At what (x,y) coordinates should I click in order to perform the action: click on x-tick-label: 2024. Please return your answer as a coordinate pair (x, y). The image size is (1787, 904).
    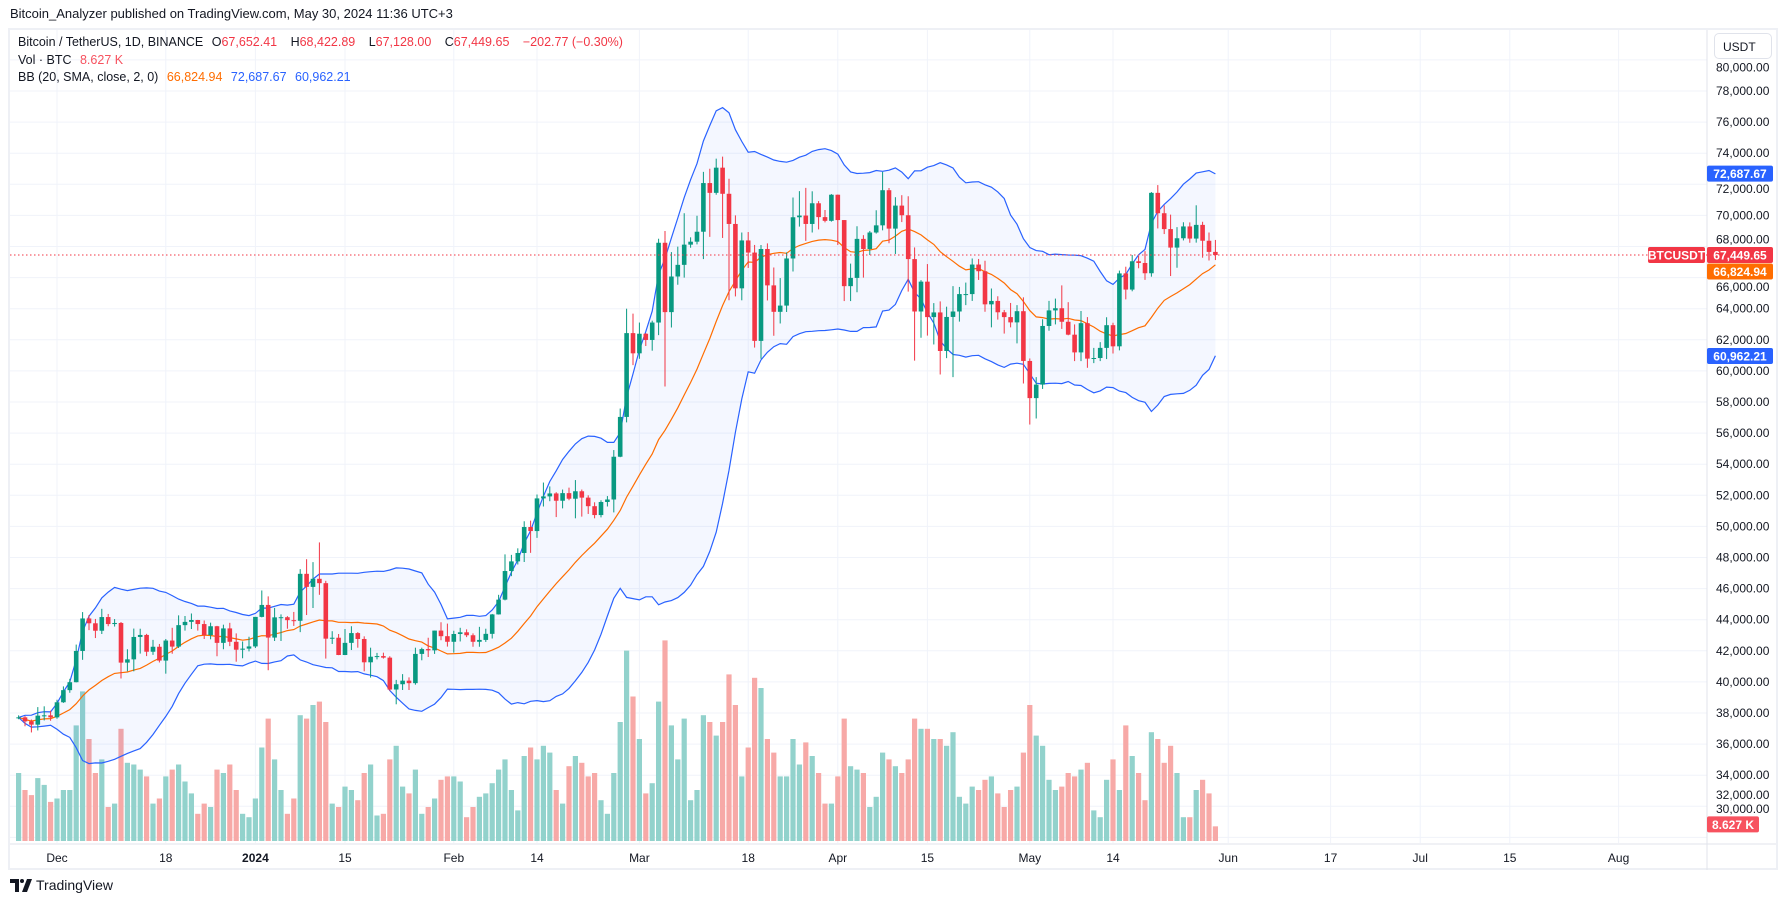
    Looking at the image, I should click on (255, 858).